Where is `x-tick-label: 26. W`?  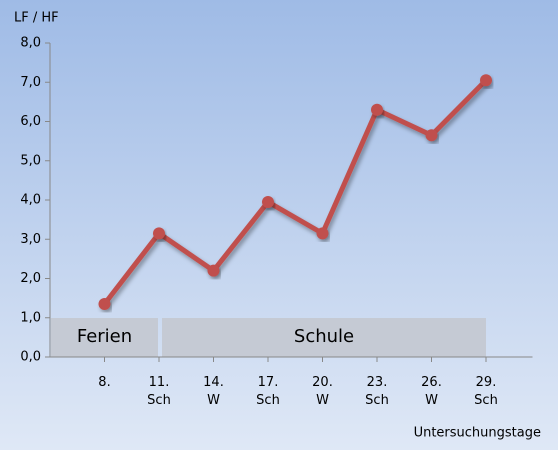 x-tick-label: 26. W is located at coordinates (431, 391).